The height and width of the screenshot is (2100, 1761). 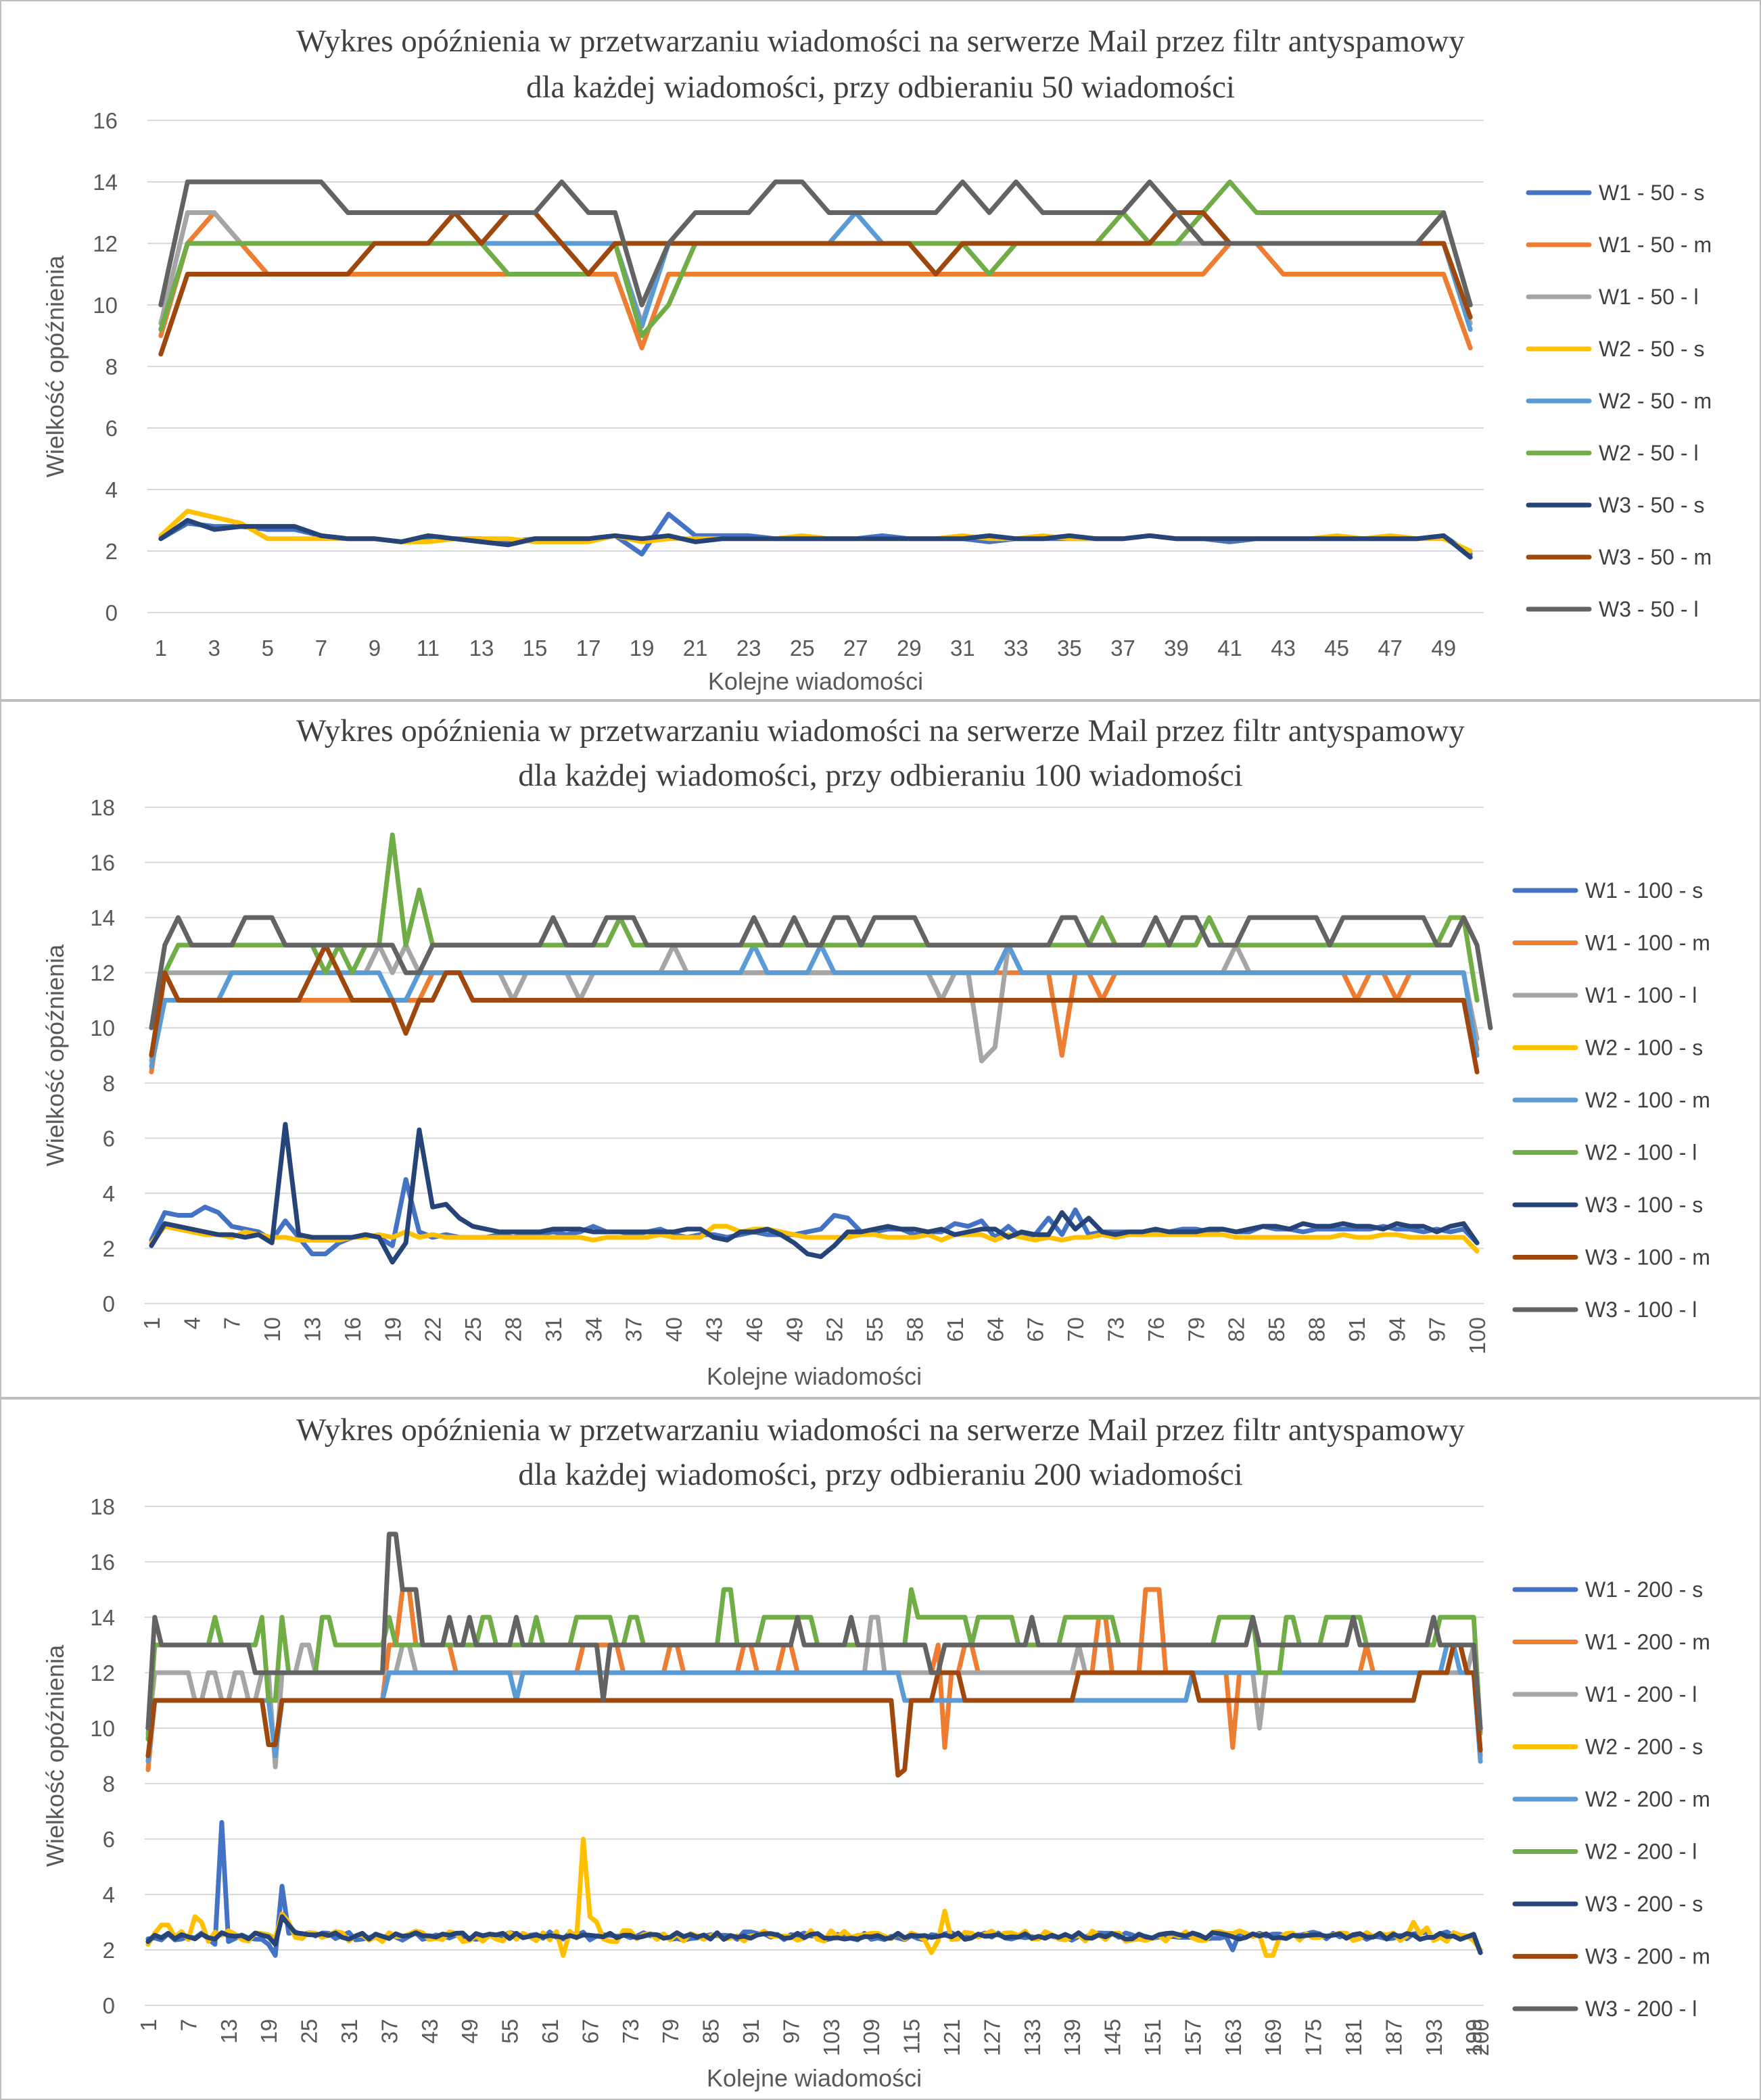 What do you see at coordinates (695, 648) in the screenshot?
I see `x-tick-label: 21` at bounding box center [695, 648].